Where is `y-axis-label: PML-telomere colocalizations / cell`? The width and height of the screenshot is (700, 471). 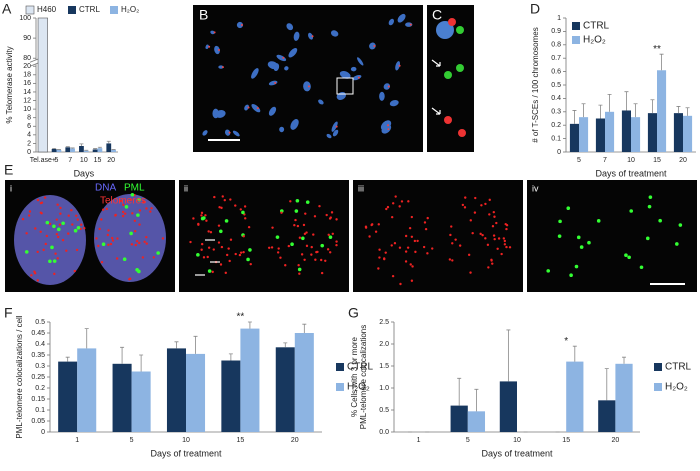
y-axis-label: PML-telomere colocalizations / cell is located at coordinates (19, 376).